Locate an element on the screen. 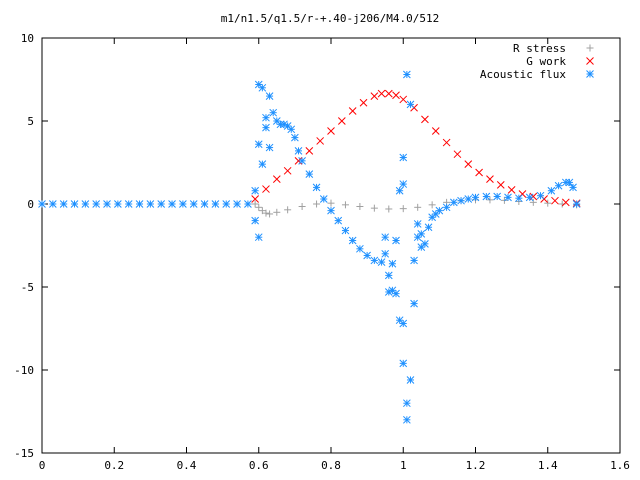 The image size is (640, 480). x-tick-label: 0.6 is located at coordinates (259, 465).